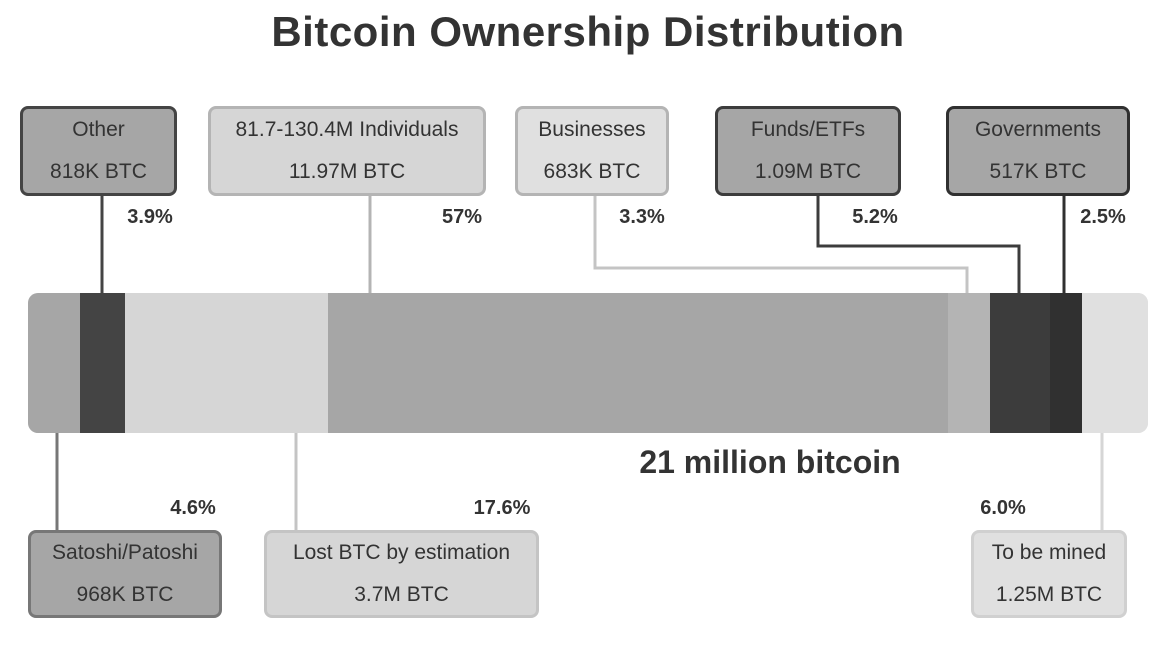 The width and height of the screenshot is (1176, 648). I want to click on bar-segment-to-be-mined, so click(1115, 363).